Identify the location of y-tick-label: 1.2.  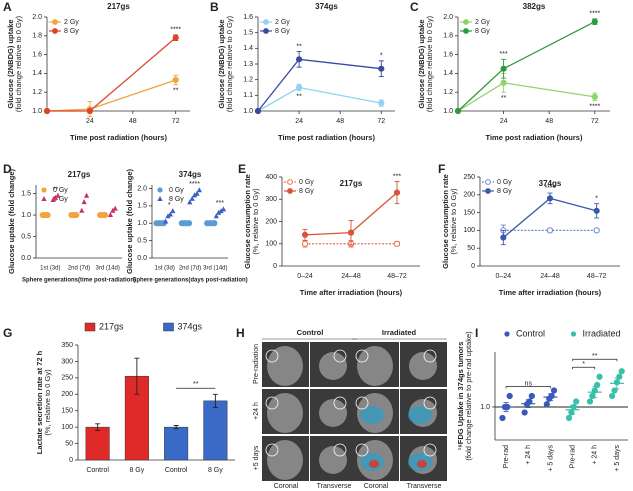
(37, 92).